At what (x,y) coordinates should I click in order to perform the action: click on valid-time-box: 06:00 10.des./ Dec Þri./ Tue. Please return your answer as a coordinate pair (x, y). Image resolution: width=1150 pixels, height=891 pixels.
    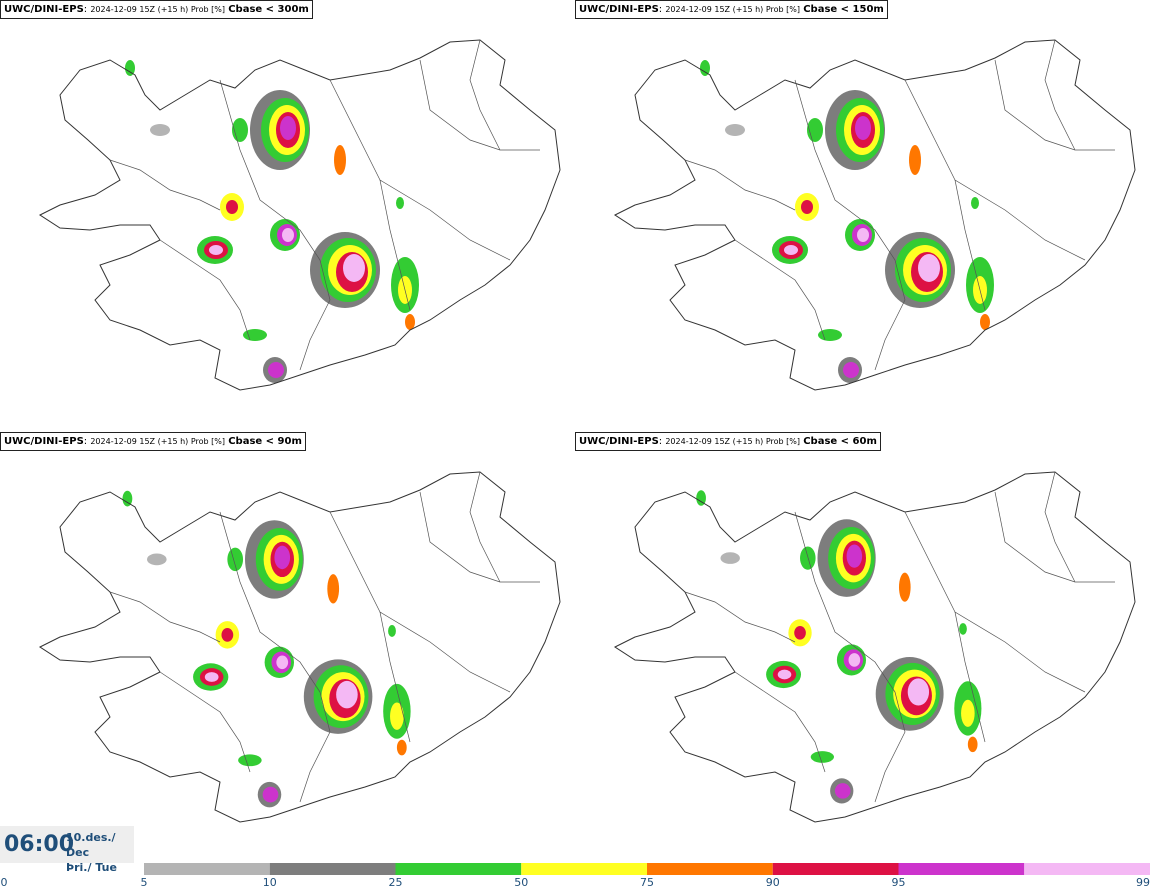
    Looking at the image, I should click on (67, 850).